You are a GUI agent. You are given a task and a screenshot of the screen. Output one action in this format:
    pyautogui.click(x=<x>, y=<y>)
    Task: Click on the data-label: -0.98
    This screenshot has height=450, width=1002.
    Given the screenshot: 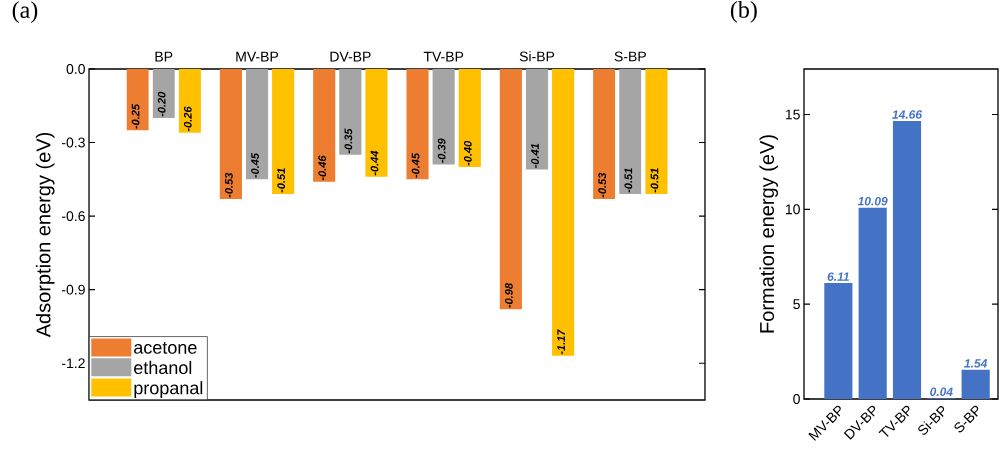 What is the action you would take?
    pyautogui.click(x=508, y=295)
    